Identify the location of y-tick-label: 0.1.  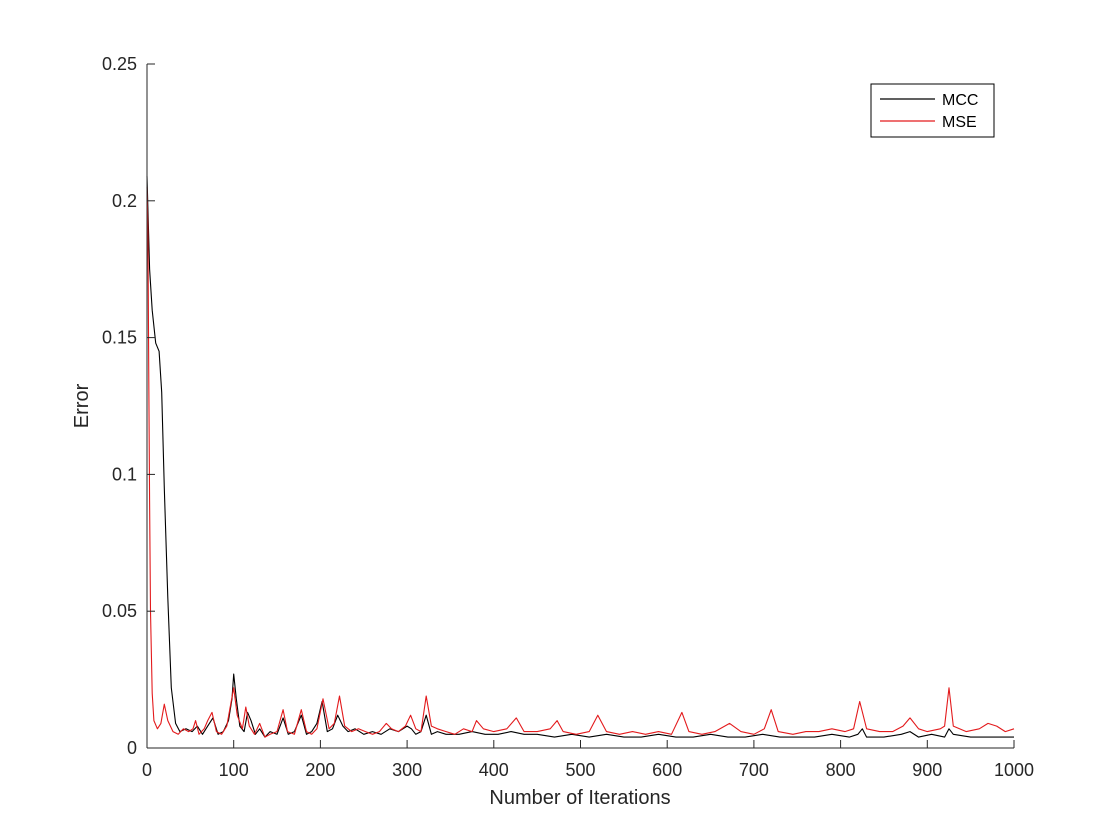
(124, 474).